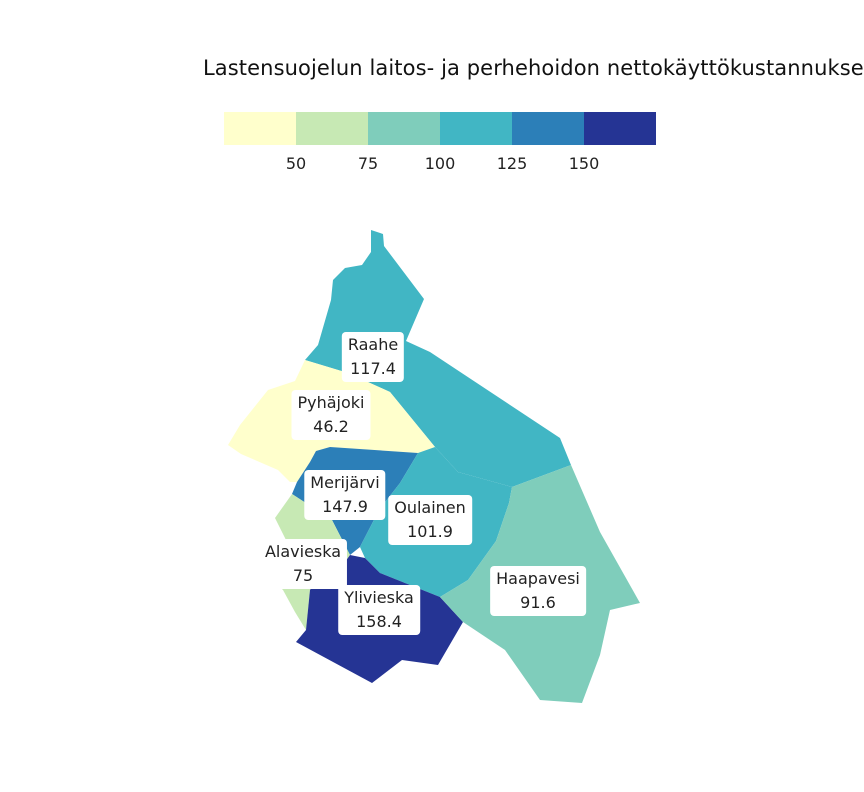  Describe the element at coordinates (303, 564) in the screenshot. I see `region-label-alavieska: Alavieska 75` at that location.